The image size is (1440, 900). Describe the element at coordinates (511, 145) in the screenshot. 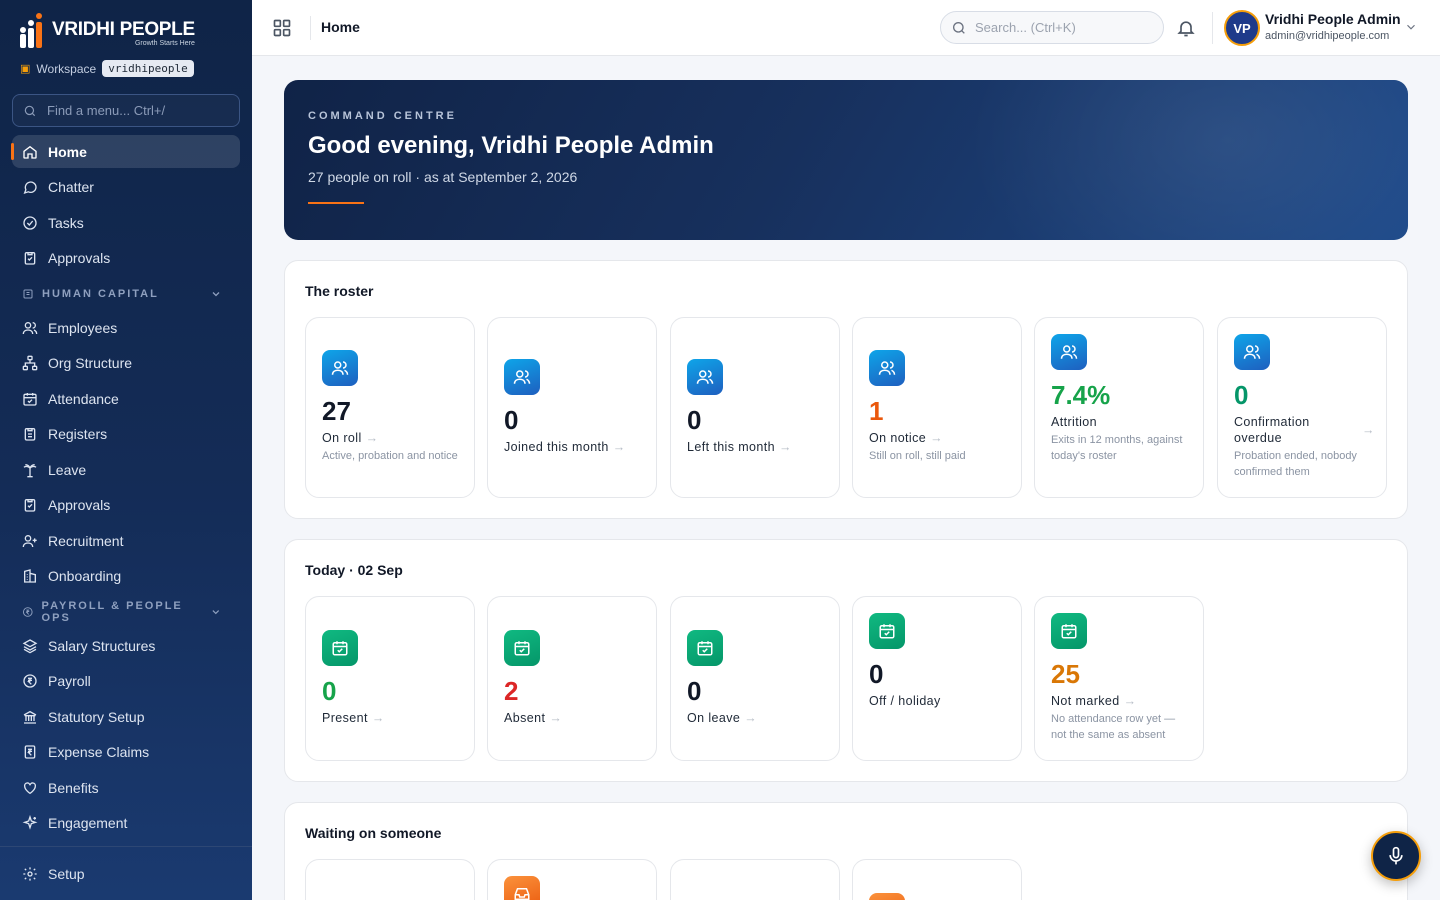

I see `hero-title: Good evening, Vridhi People Admin` at that location.